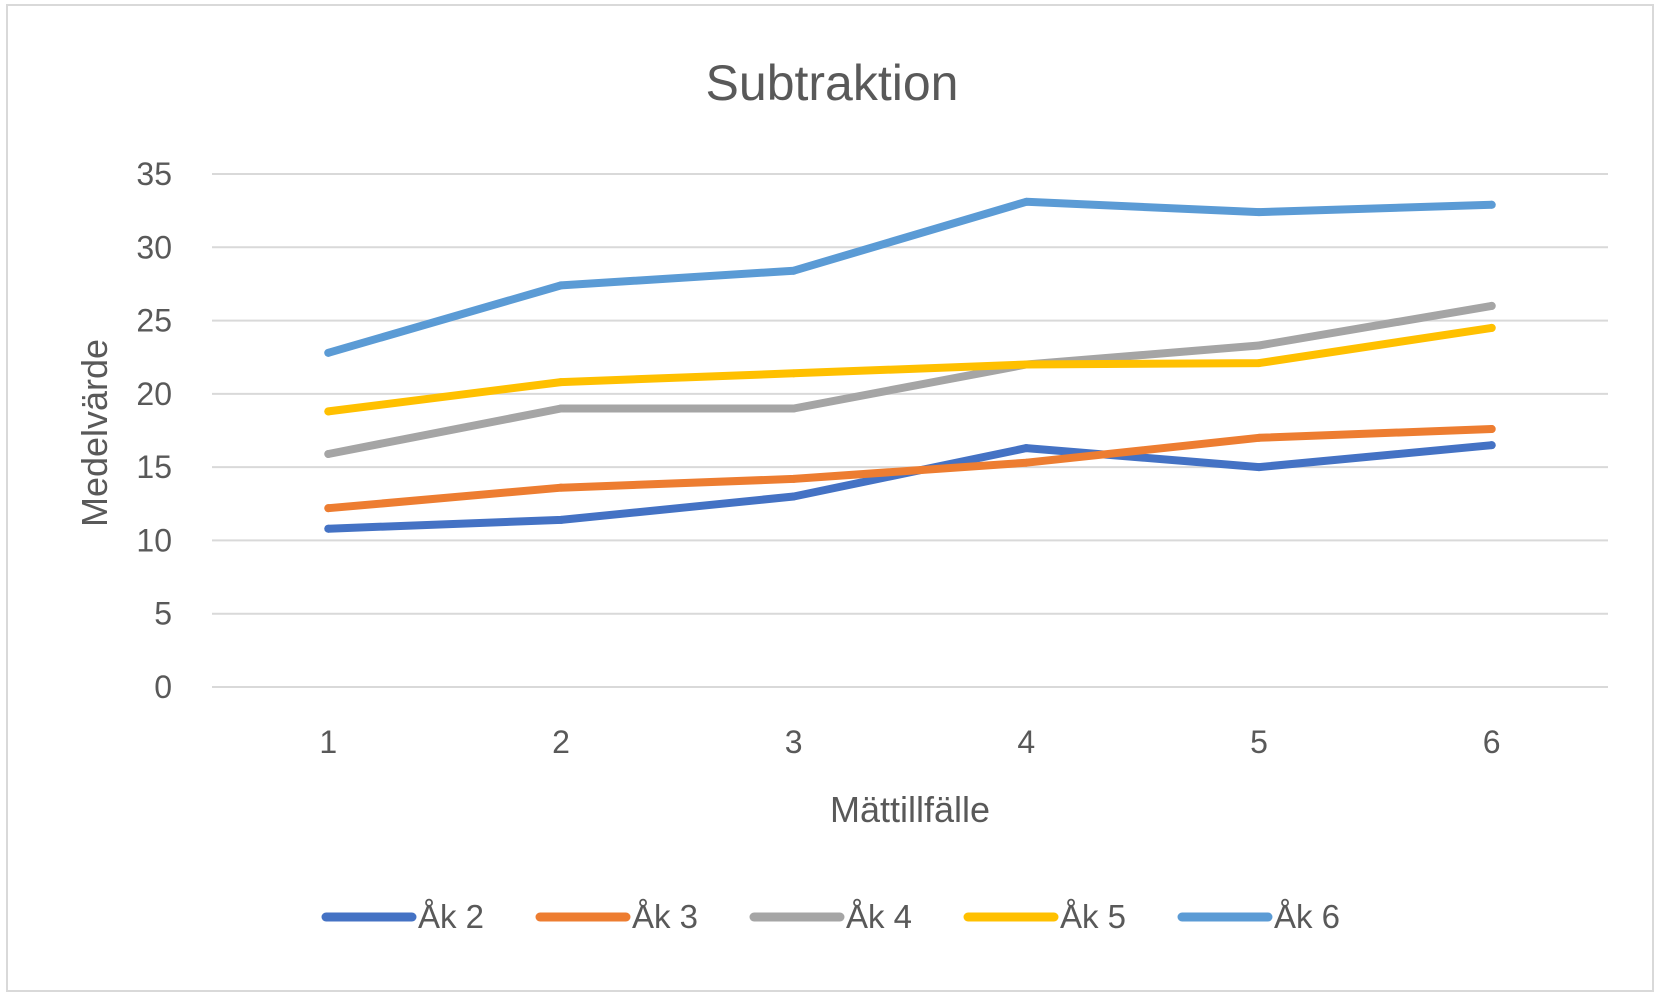 Image resolution: width=1663 pixels, height=1003 pixels. Describe the element at coordinates (154, 321) in the screenshot. I see `y-tick-label: 25` at that location.